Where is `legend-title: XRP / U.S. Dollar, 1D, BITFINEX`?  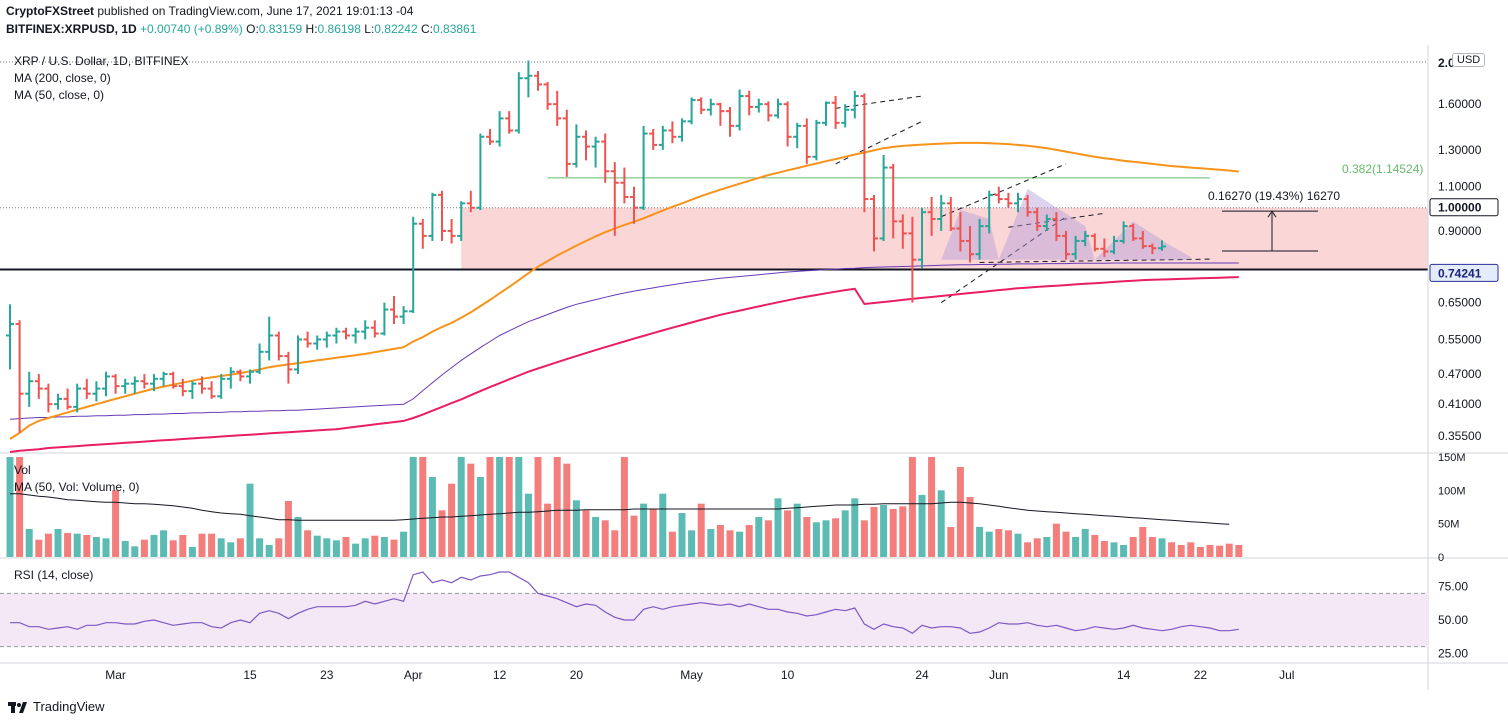 legend-title: XRP / U.S. Dollar, 1D, BITFINEX is located at coordinates (101, 61).